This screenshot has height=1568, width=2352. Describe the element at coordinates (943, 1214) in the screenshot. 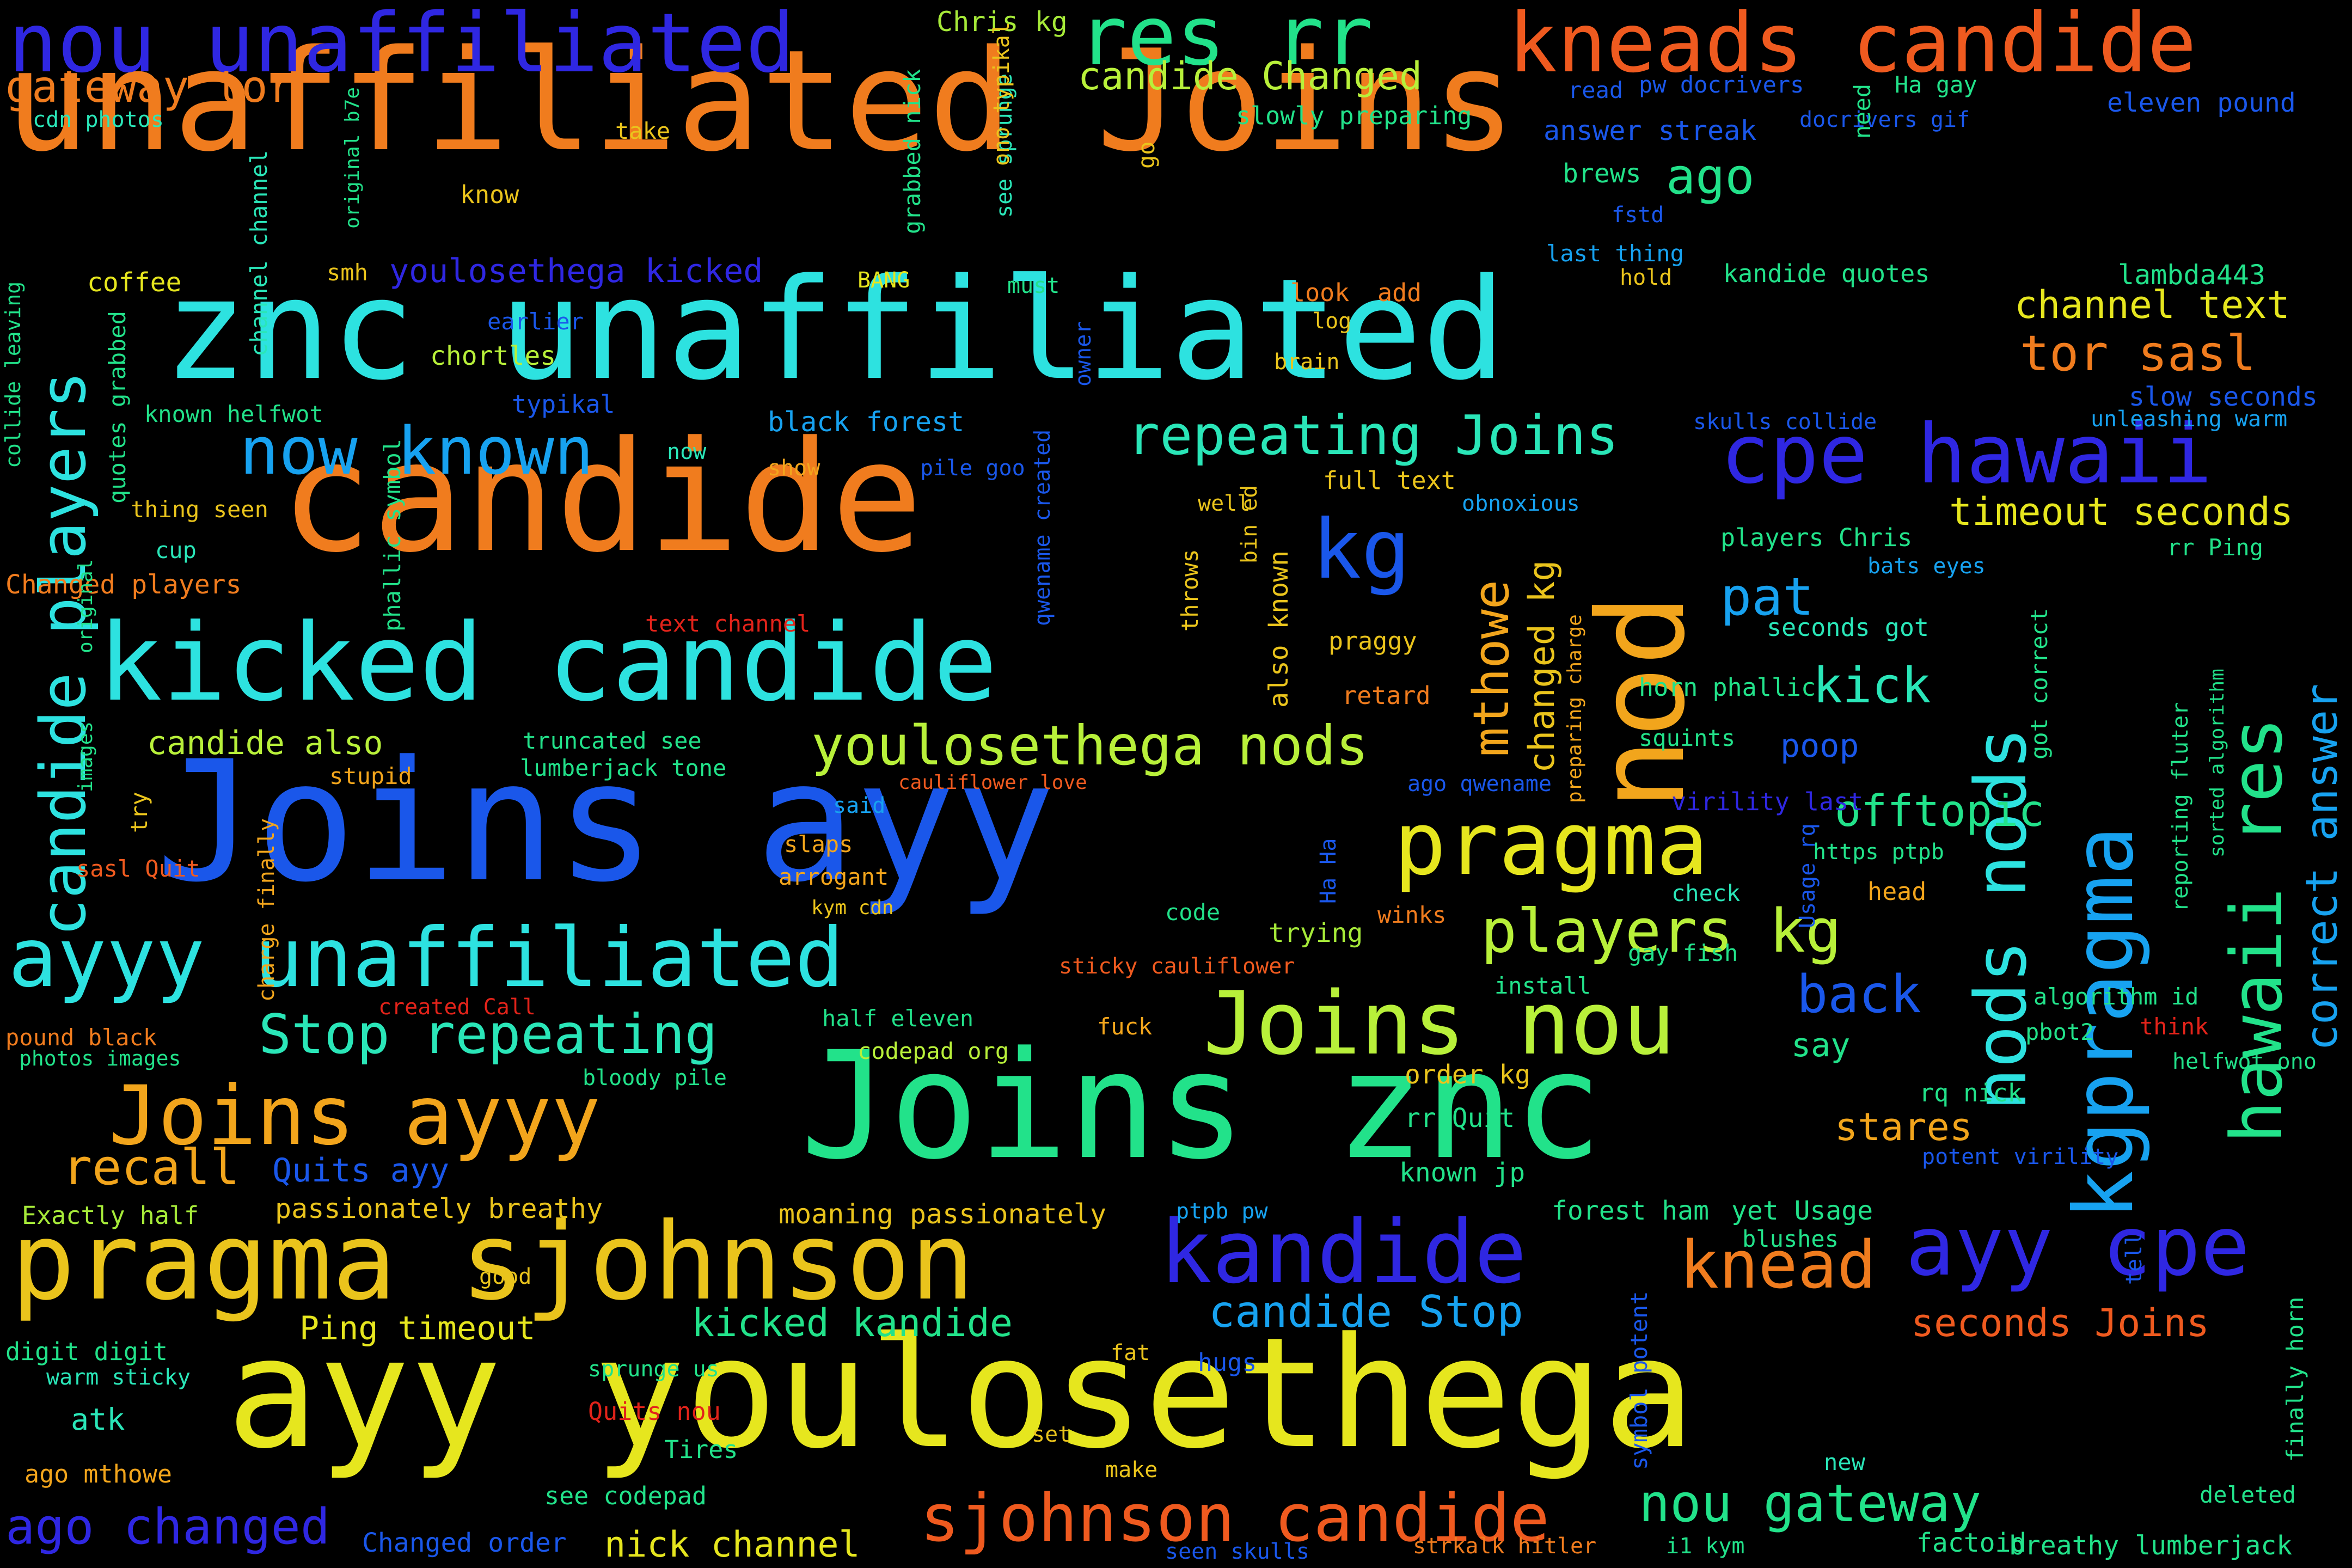

I see `word: moaning passionately` at that location.